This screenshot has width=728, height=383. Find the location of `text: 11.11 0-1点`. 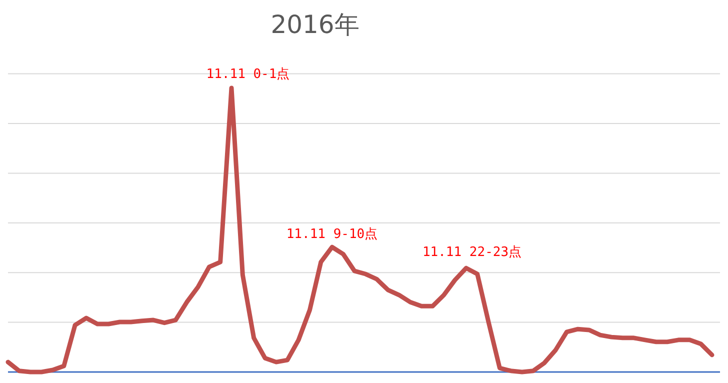

text: 11.11 0-1点 is located at coordinates (248, 74).